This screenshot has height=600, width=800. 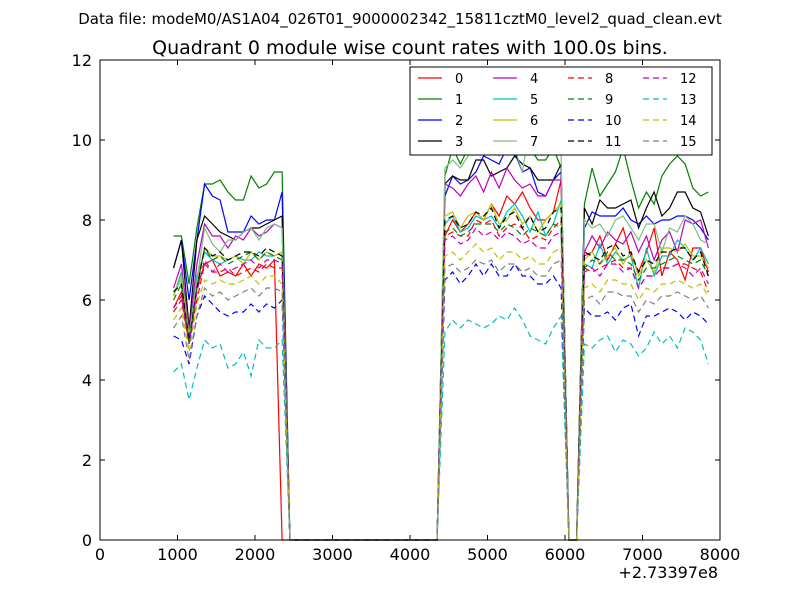 What do you see at coordinates (565, 554) in the screenshot?
I see `x-tick-label: 6000` at bounding box center [565, 554].